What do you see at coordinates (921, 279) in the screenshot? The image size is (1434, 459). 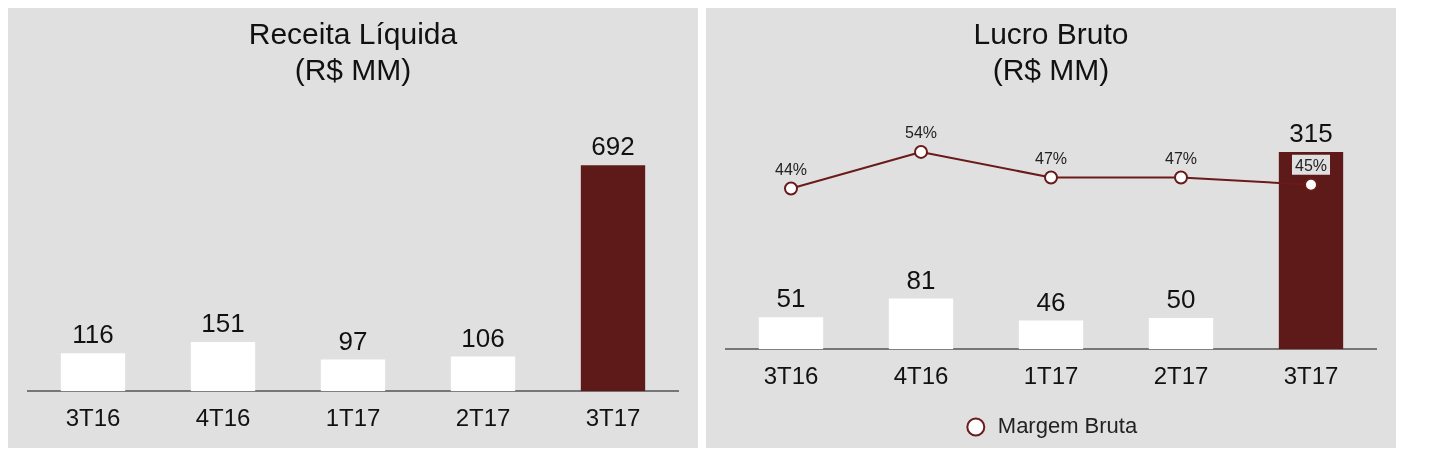 I see `data-label: 81` at bounding box center [921, 279].